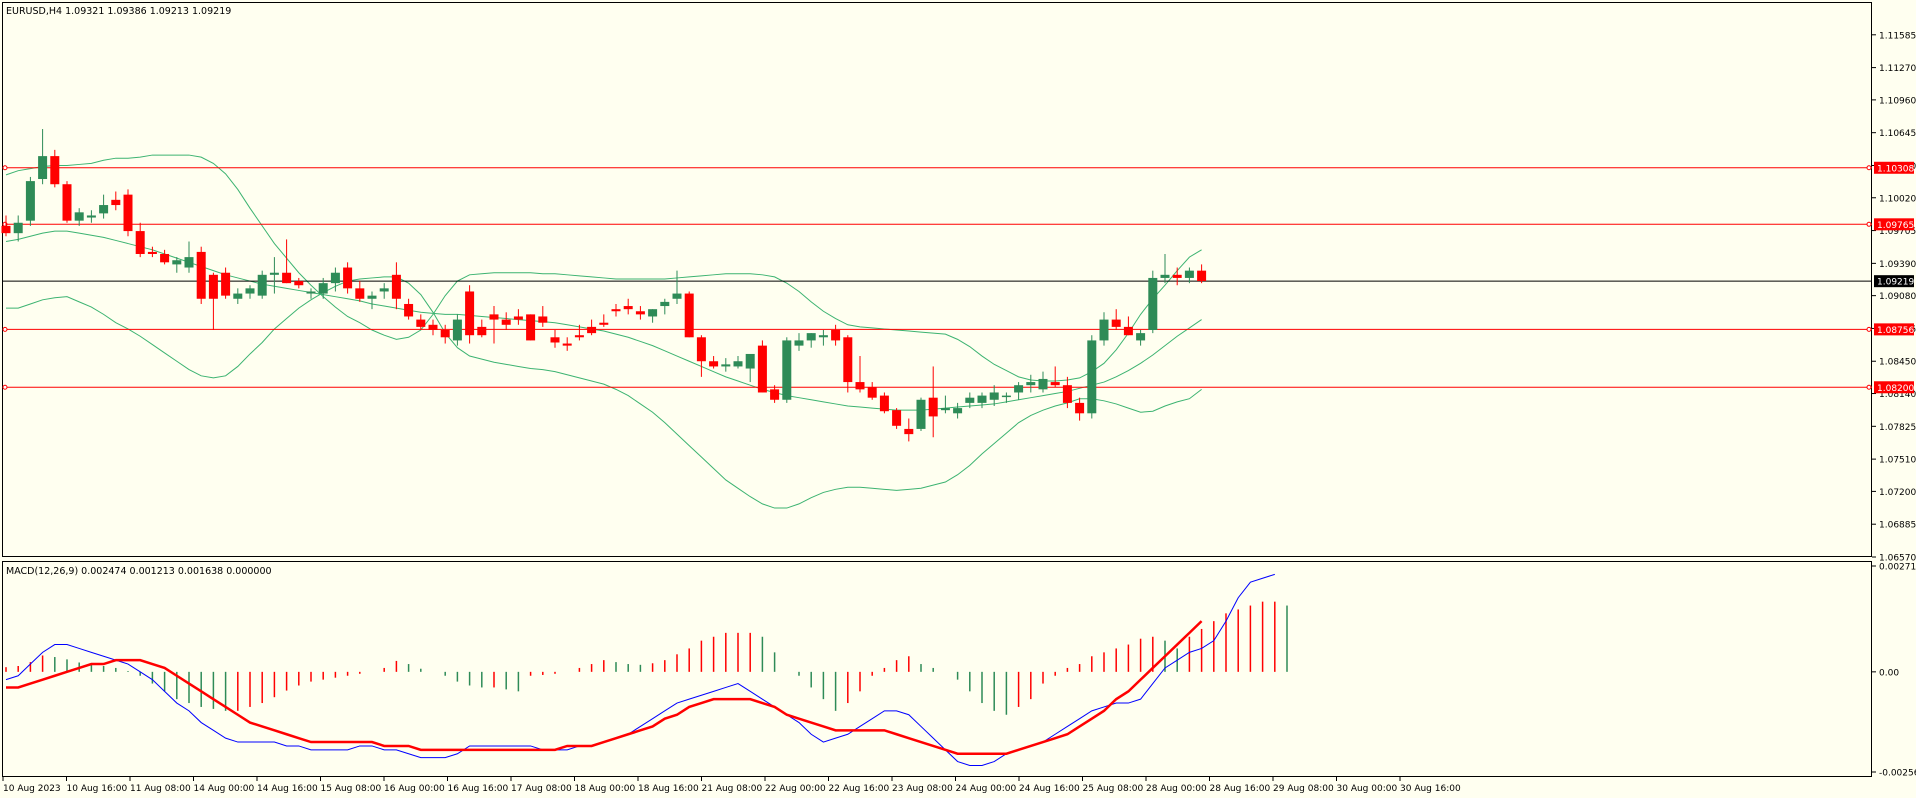 This screenshot has height=798, width=1916. Describe the element at coordinates (1897, 36) in the screenshot. I see `price-tick-label: 1.11585` at that location.